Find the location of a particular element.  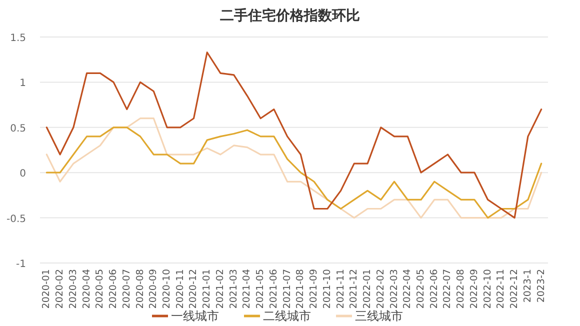

x-tick-label: 2021-05 is located at coordinates (260, 289).